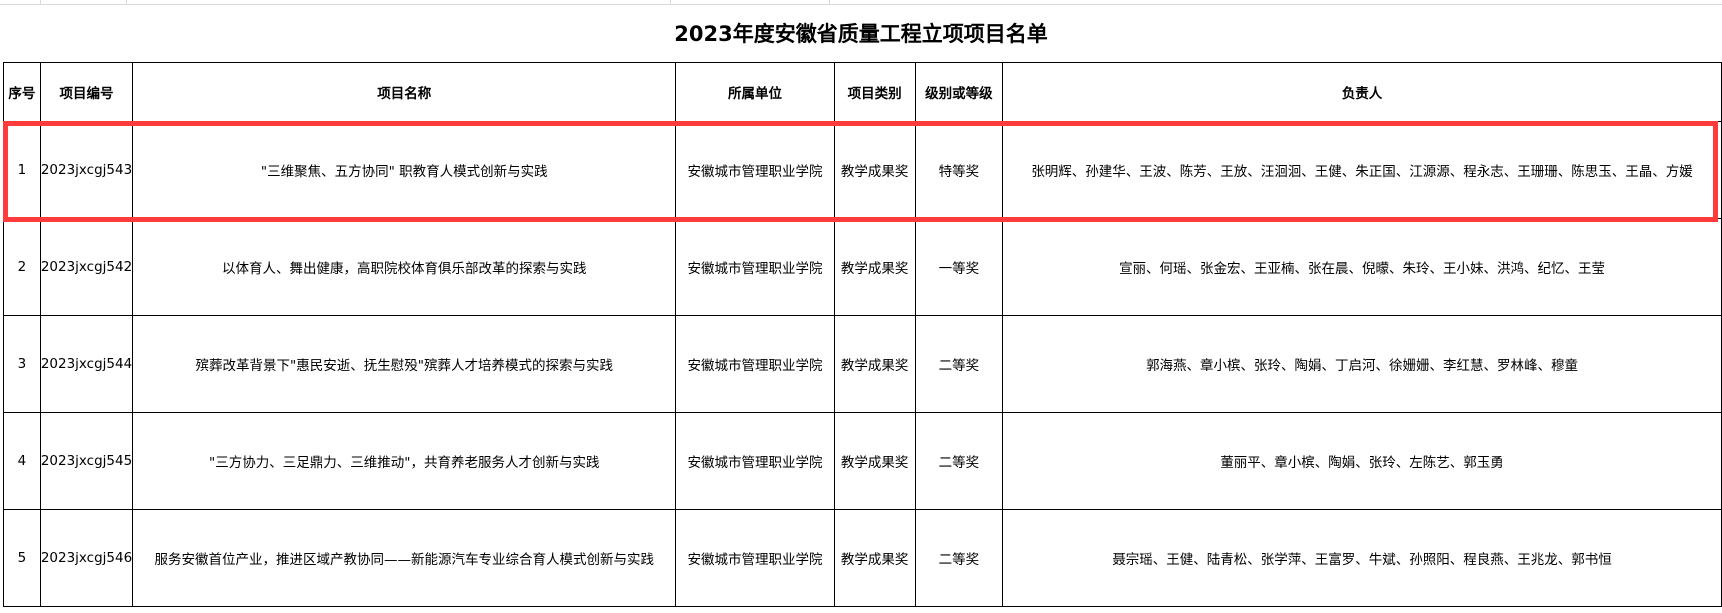  What do you see at coordinates (86, 558) in the screenshot?
I see `cell-code: 2023jxcgj546` at bounding box center [86, 558].